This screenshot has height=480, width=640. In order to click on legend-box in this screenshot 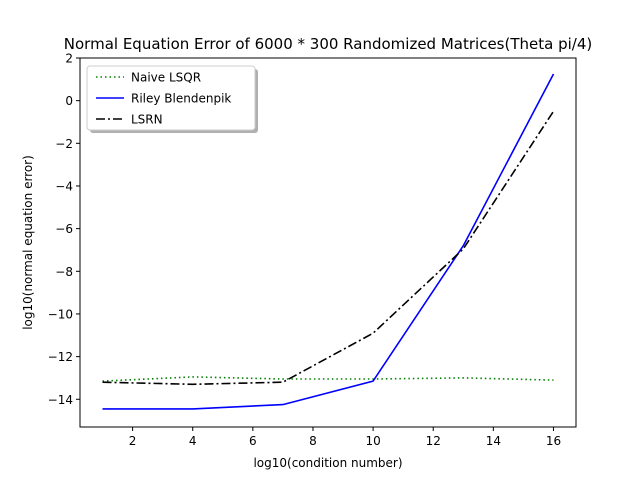, I will do `click(171, 98)`.